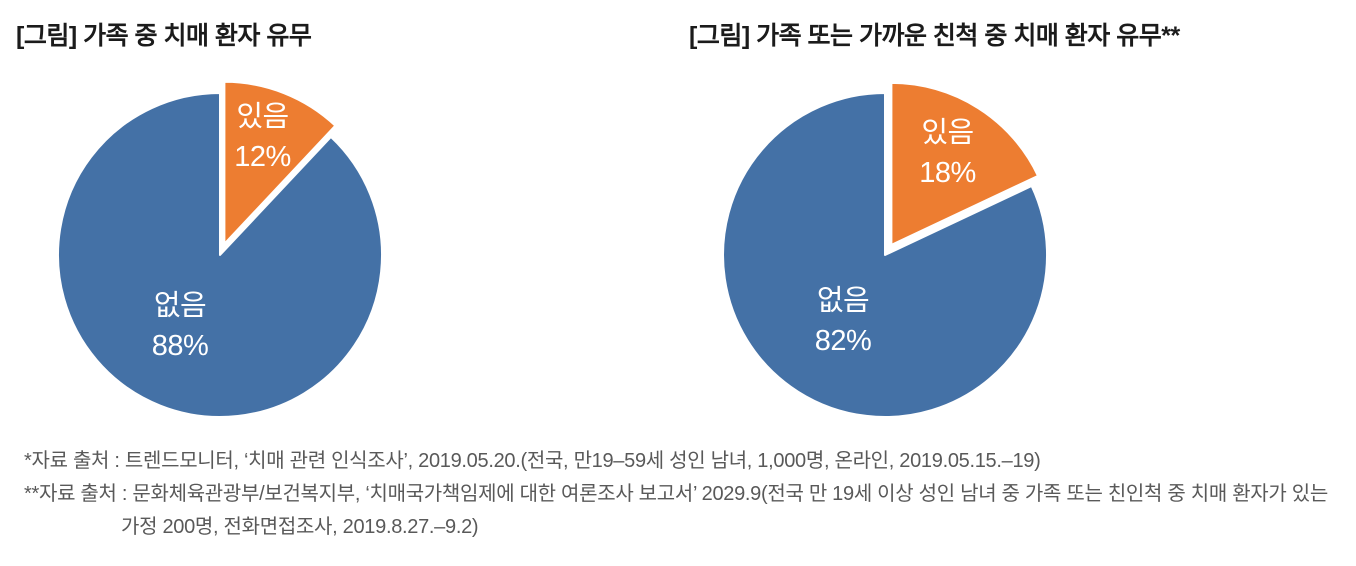 The height and width of the screenshot is (566, 1356). I want to click on pie-svg-relatives, so click(885, 249).